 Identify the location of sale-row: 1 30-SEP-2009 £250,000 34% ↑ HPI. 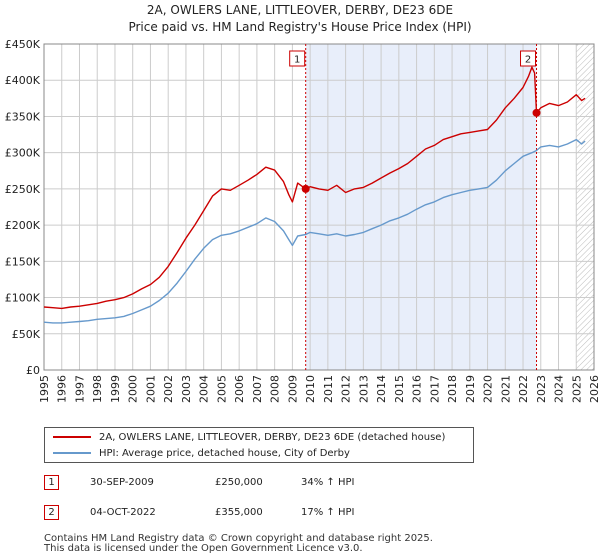
(322, 483).